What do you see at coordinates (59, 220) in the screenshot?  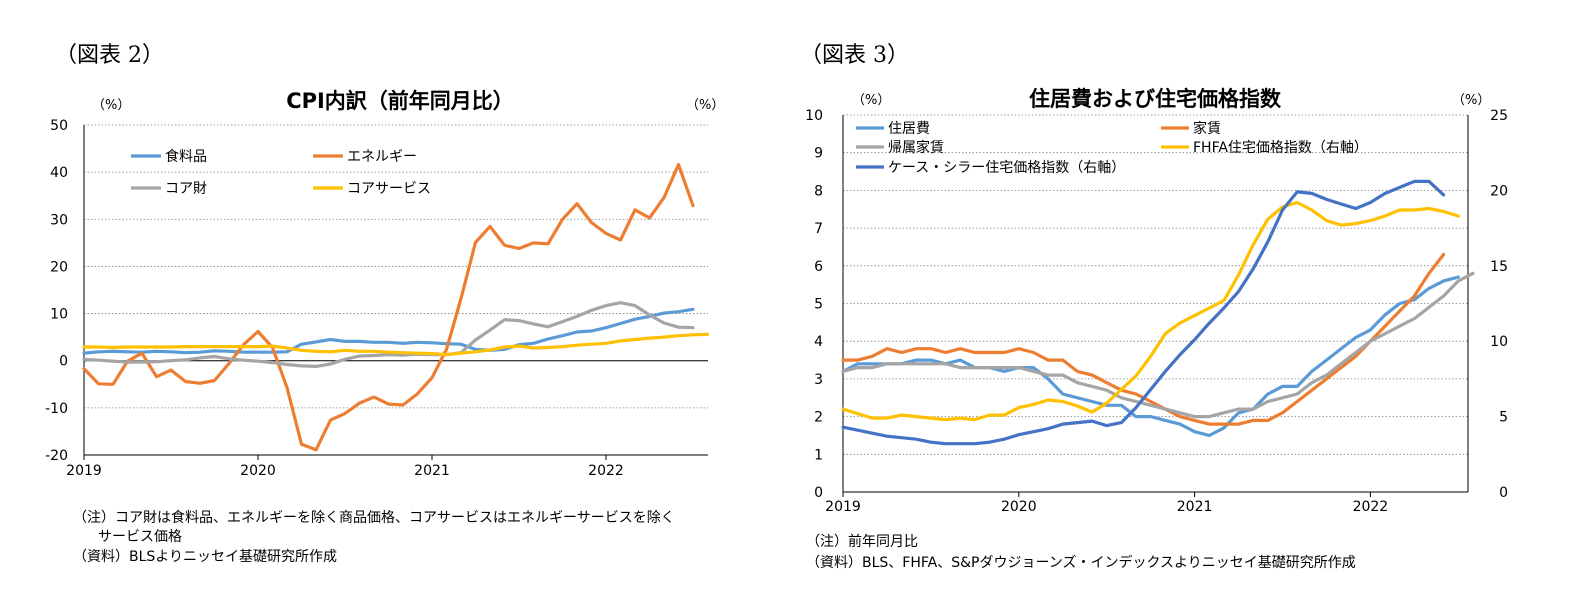 I see `y-tick-label: 30` at bounding box center [59, 220].